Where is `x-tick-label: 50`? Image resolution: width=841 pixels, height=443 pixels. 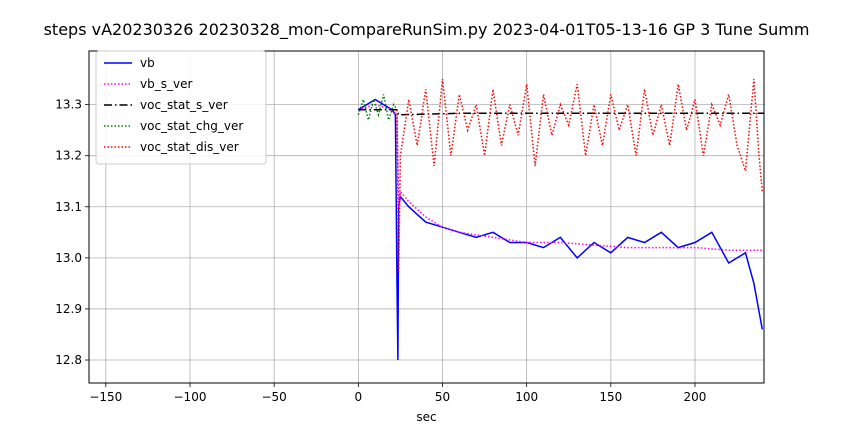
x-tick-label: 50 is located at coordinates (442, 397).